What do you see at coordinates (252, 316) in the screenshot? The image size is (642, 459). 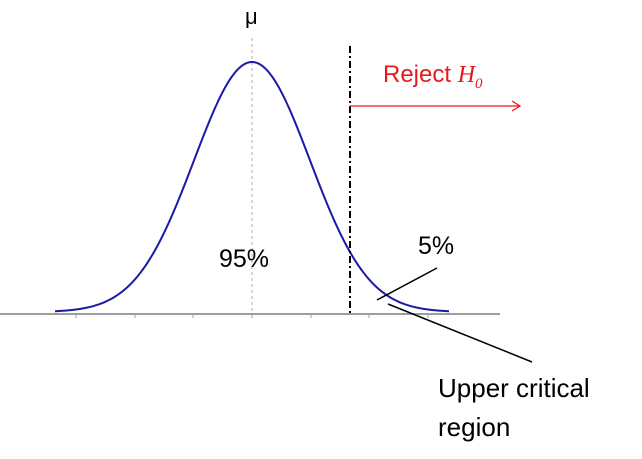 I see `axis-ticks` at bounding box center [252, 316].